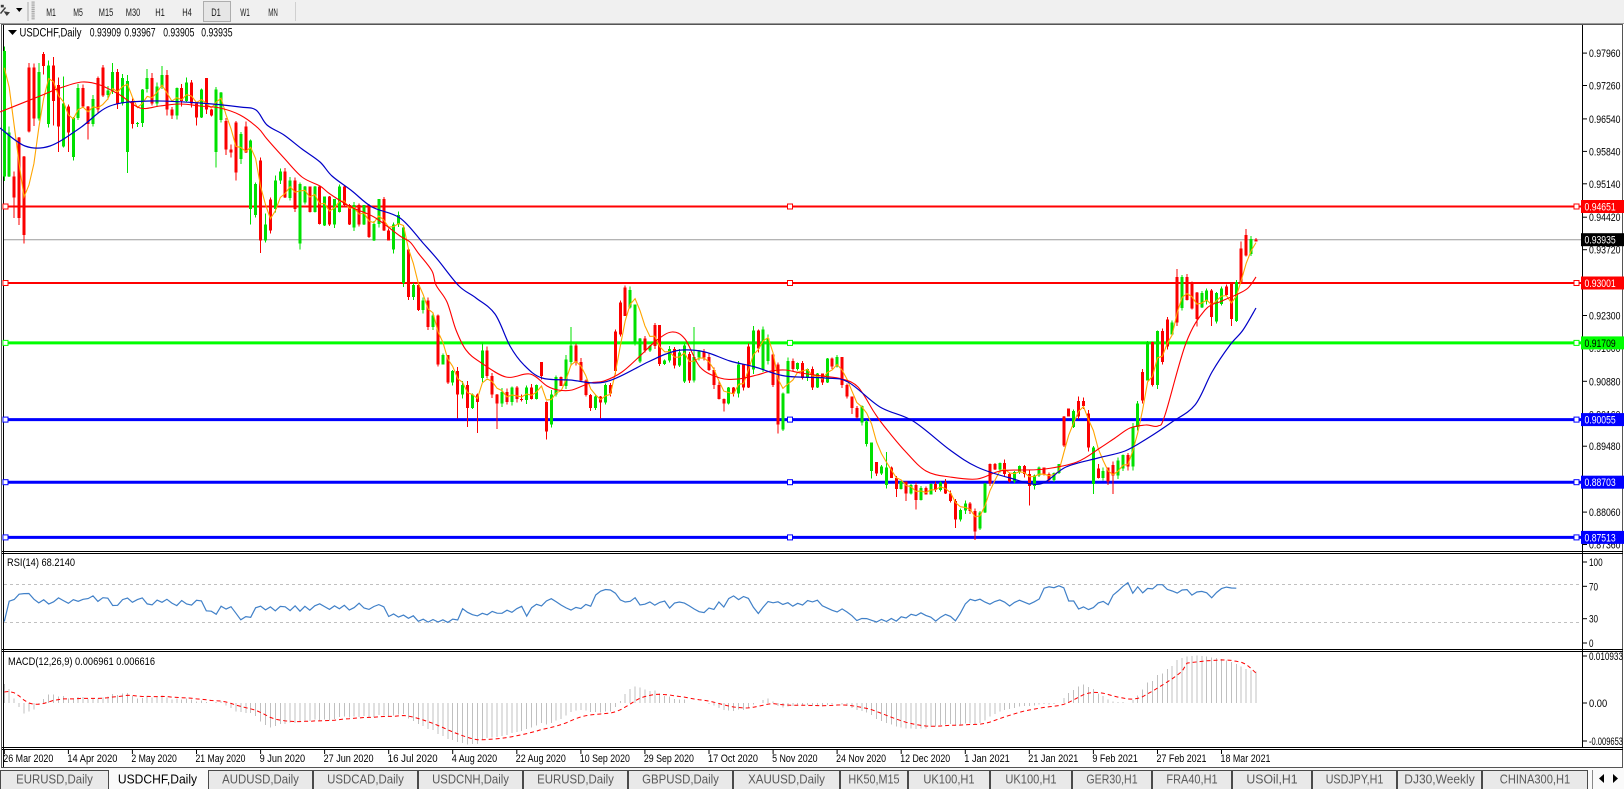  Describe the element at coordinates (1535, 780) in the screenshot. I see `svg-text: CHINA300,H1` at that location.